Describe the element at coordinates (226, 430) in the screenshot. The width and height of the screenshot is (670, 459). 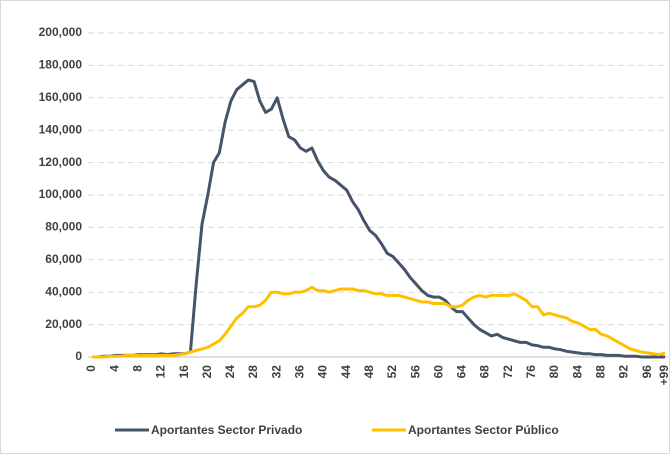
I see `legend-label: Aportantes Sector Privado` at that location.